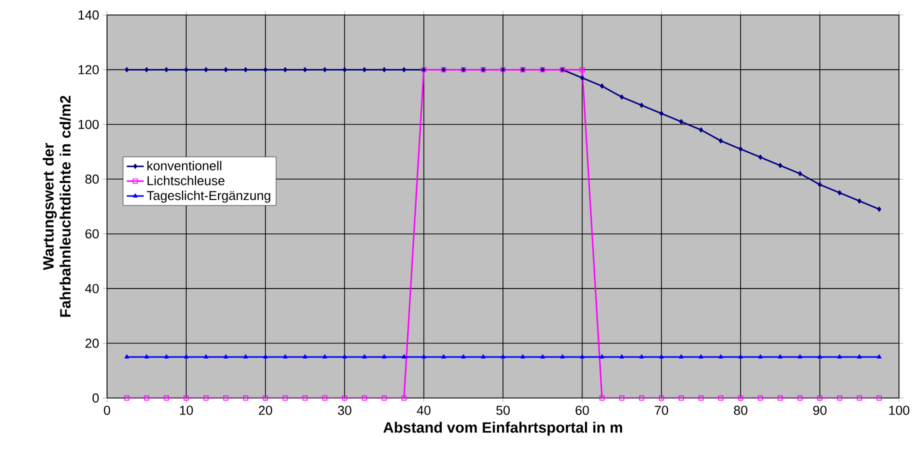 This screenshot has width=915, height=465. What do you see at coordinates (661, 410) in the screenshot?
I see `x-tick-label: 70` at bounding box center [661, 410].